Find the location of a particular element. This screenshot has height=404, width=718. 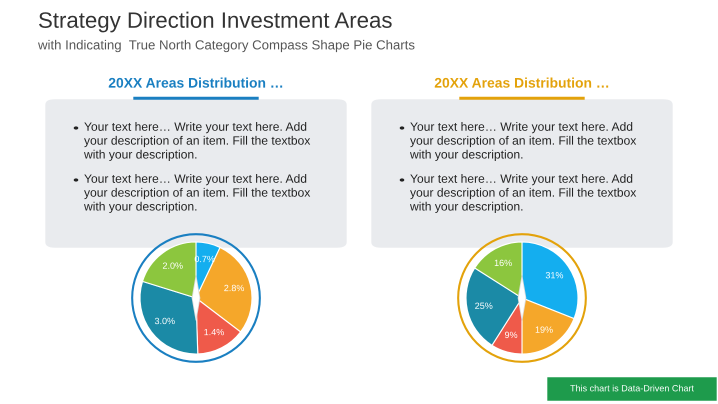

text: Strategy Direction Investment Areas is located at coordinates (215, 22).